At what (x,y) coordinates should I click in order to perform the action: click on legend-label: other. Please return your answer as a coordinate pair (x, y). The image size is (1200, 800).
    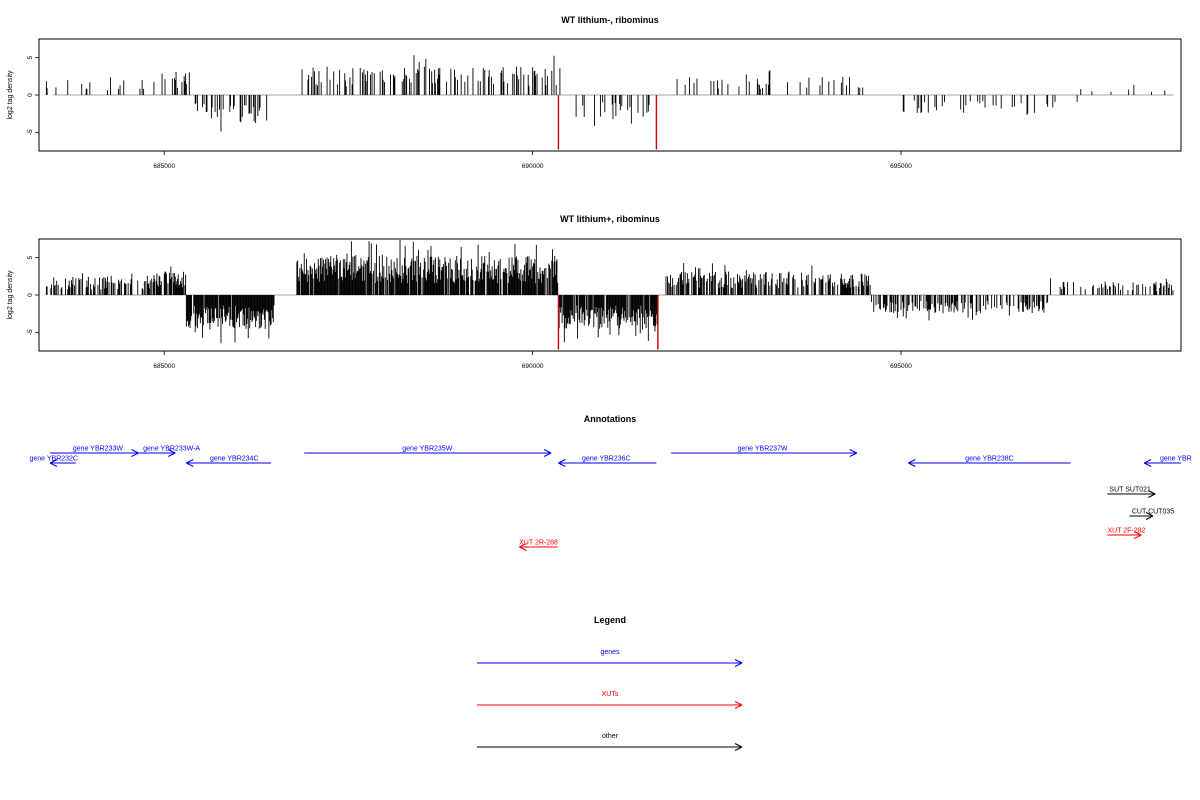
    Looking at the image, I should click on (610, 736).